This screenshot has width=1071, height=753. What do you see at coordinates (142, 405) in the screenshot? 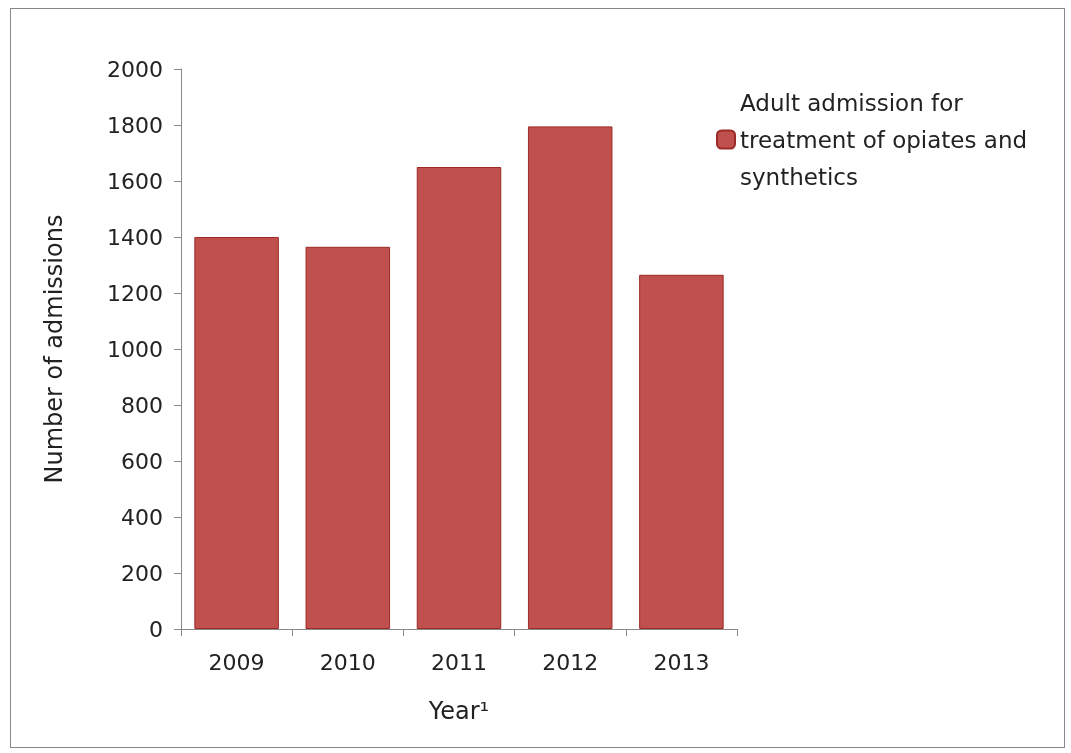
I see `y-tick-label: 800` at bounding box center [142, 405].